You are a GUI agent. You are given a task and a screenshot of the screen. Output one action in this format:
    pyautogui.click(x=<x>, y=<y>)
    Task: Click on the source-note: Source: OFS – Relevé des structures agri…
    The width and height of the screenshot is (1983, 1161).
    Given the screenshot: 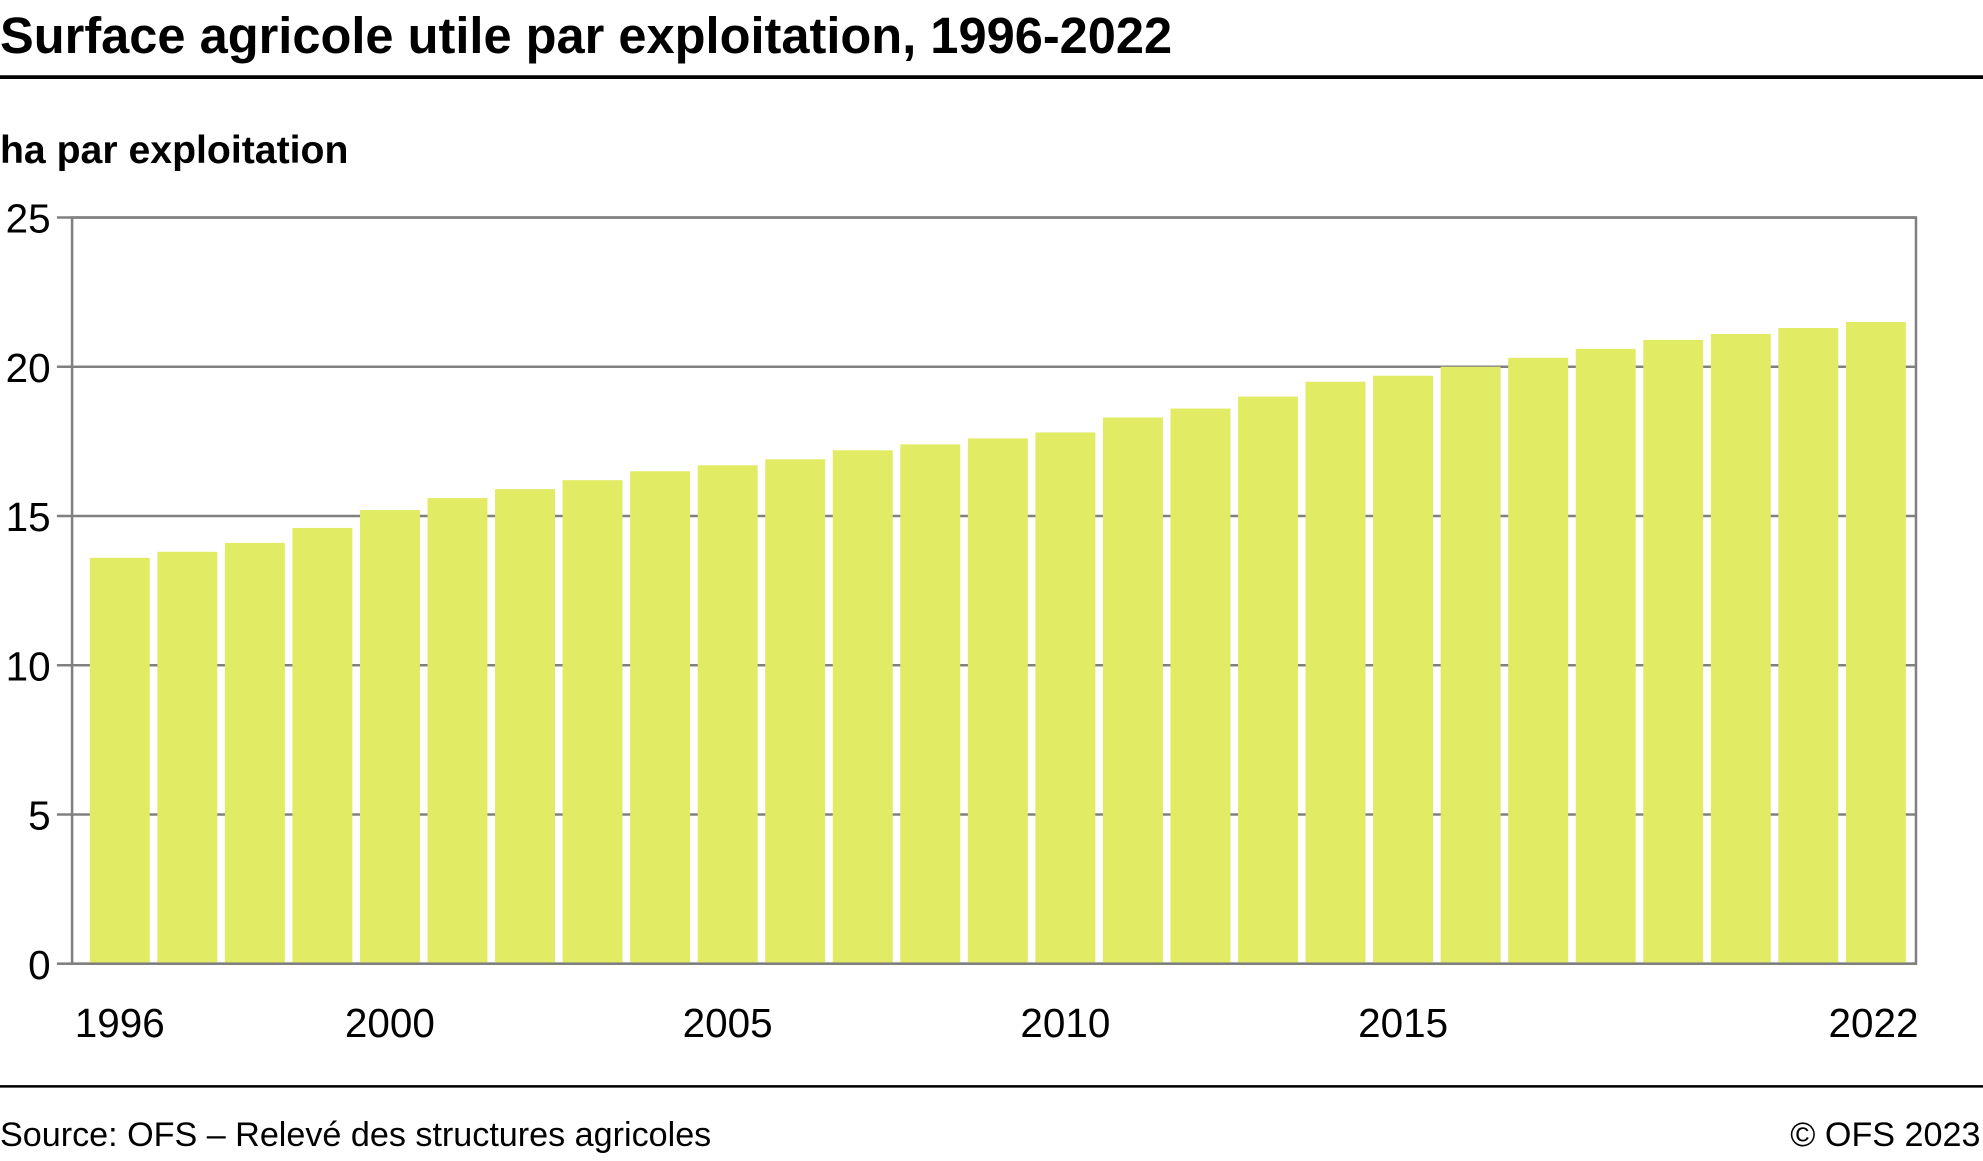 What is the action you would take?
    pyautogui.click(x=355, y=1135)
    